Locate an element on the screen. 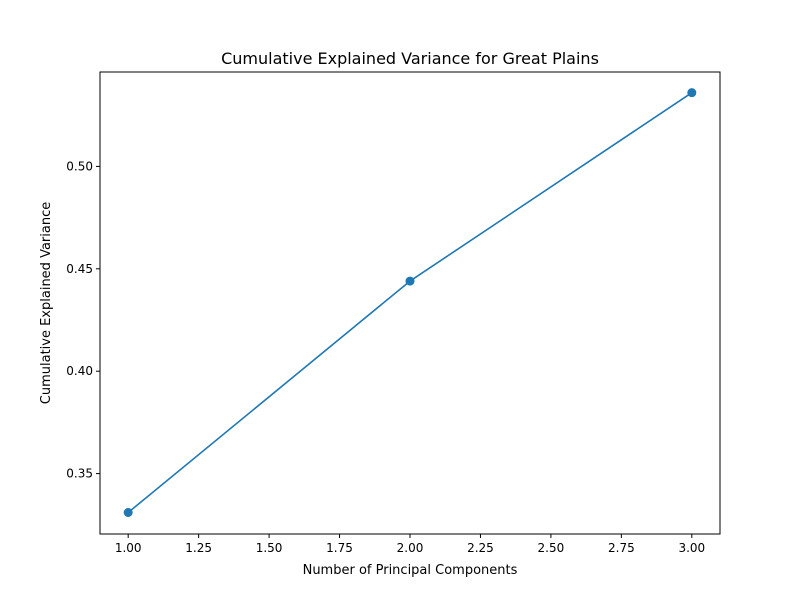 The height and width of the screenshot is (600, 800). x-tick-label: 2.75 is located at coordinates (621, 548).